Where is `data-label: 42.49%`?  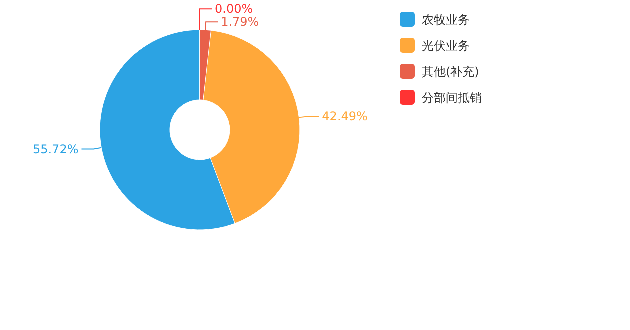
data-label: 42.49% is located at coordinates (345, 117).